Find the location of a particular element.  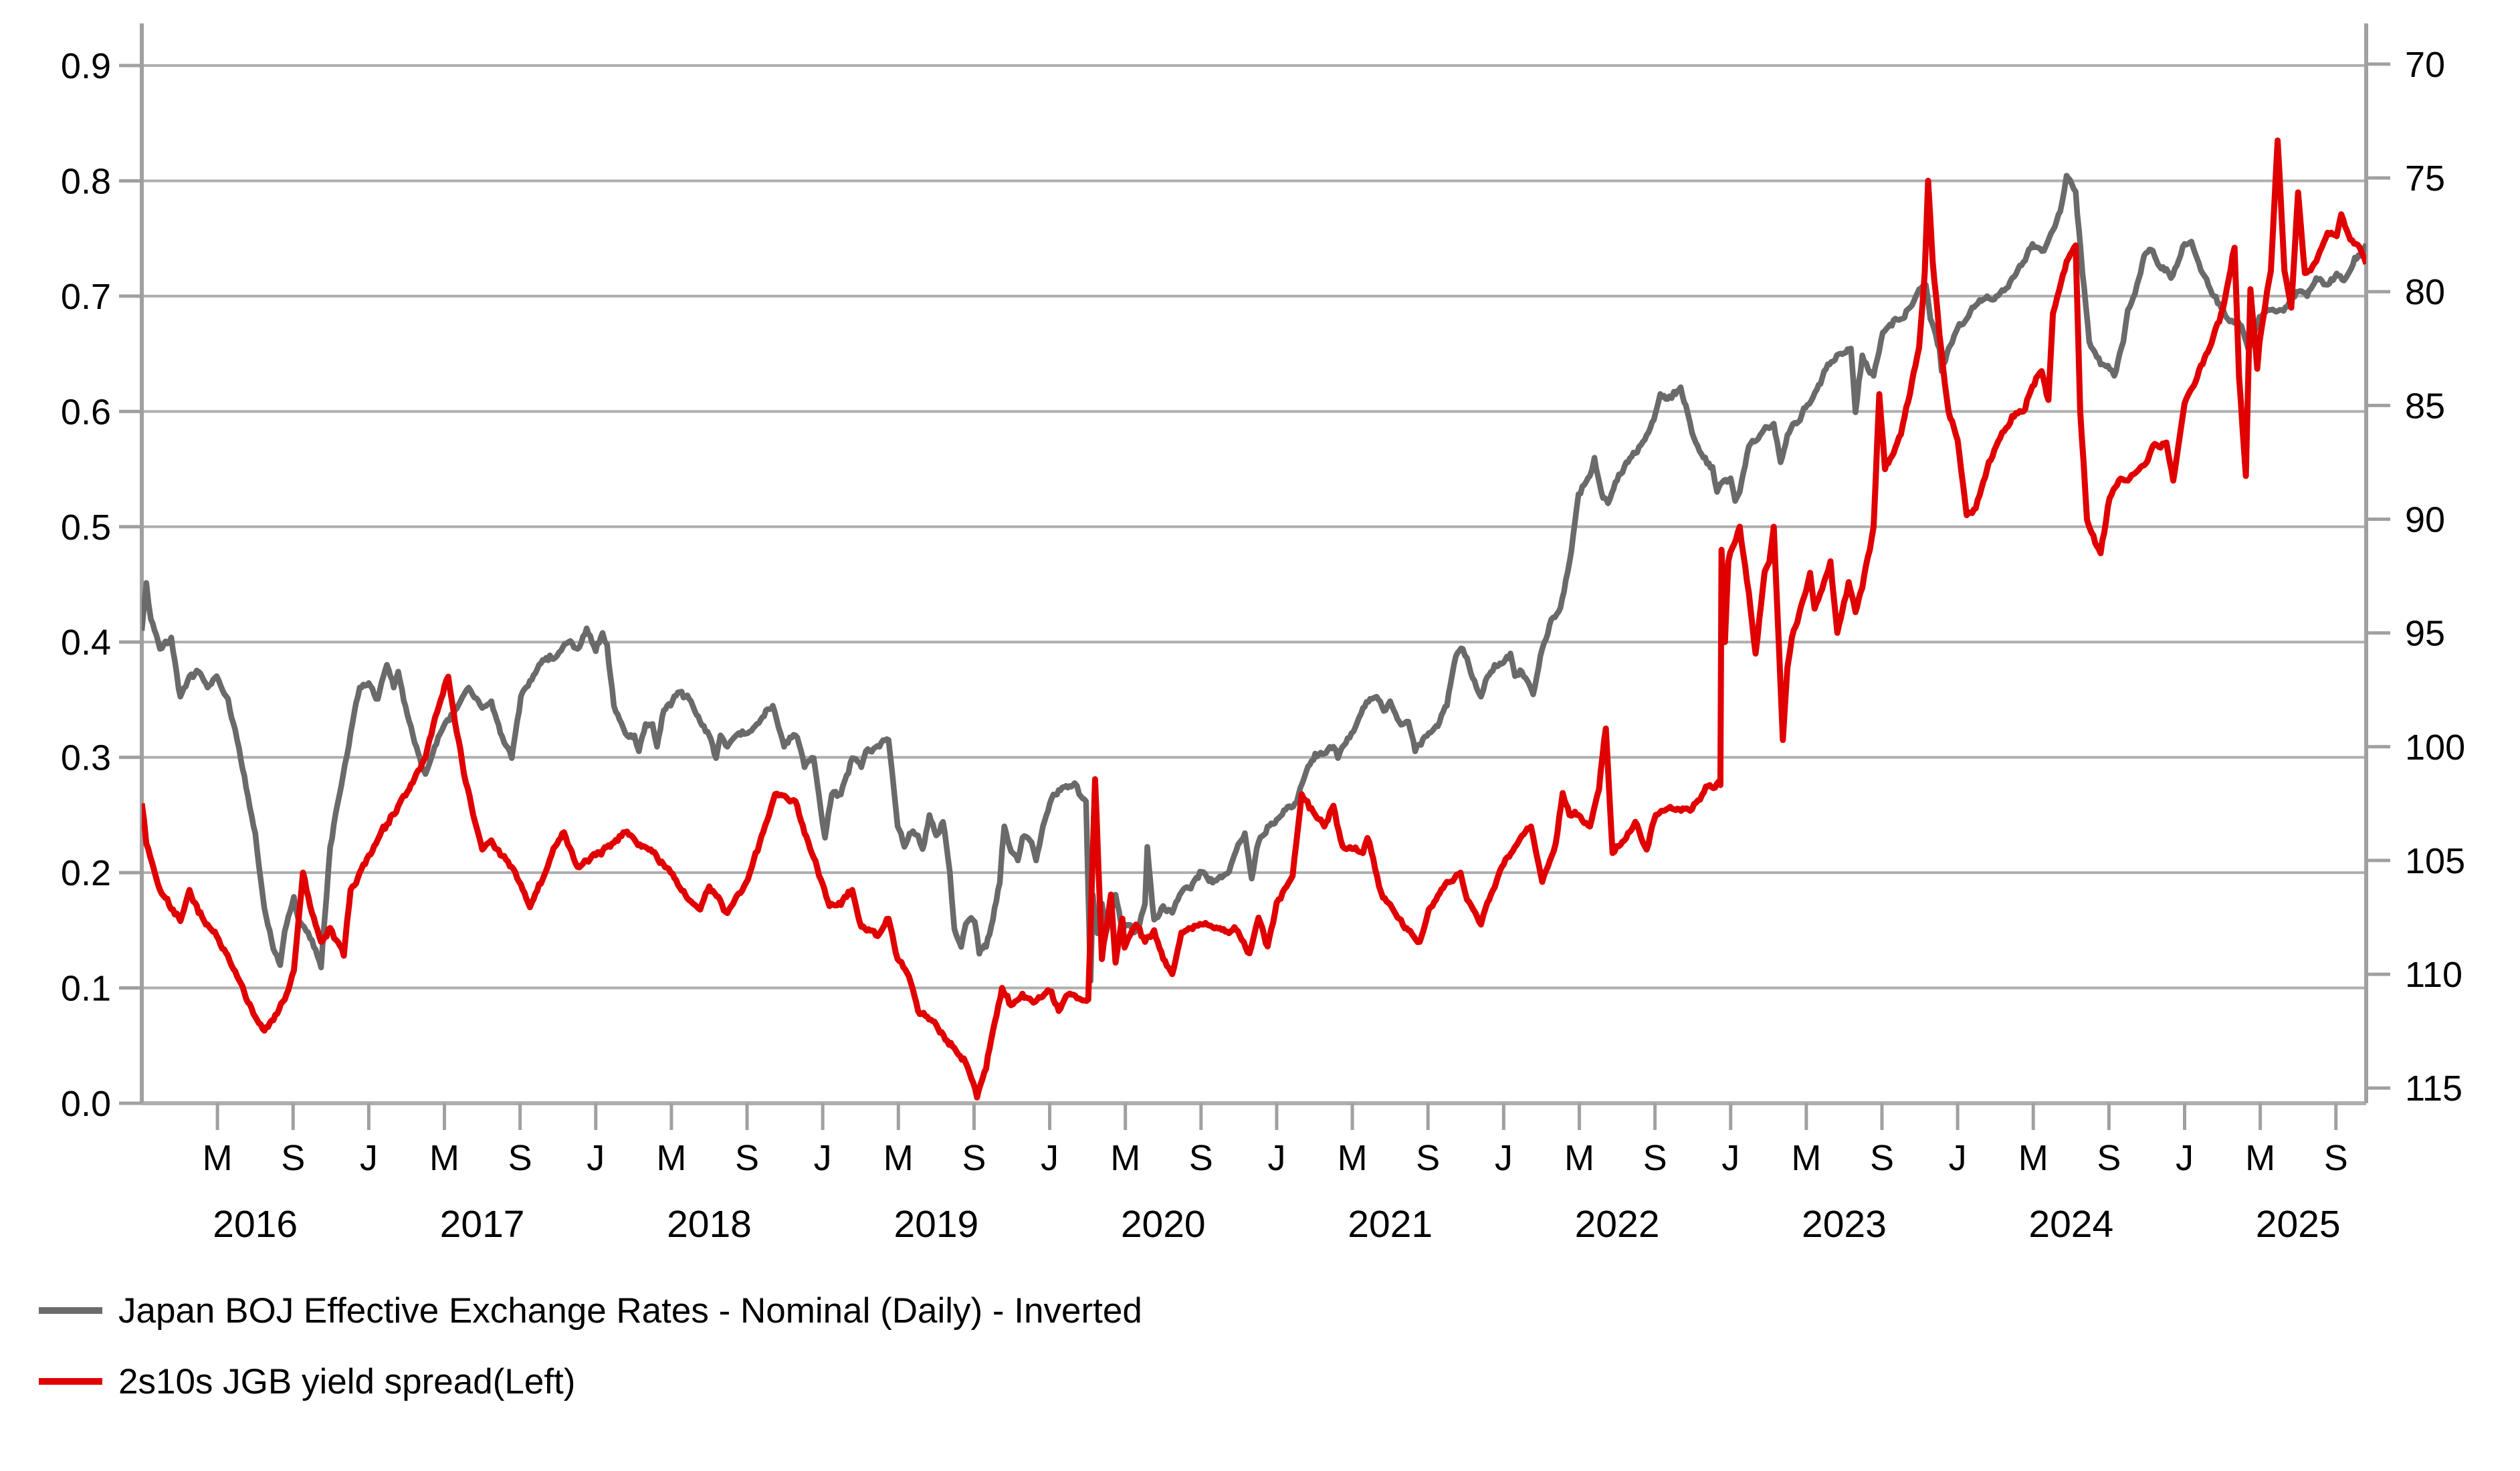

right-axis-tick-label: 115 is located at coordinates (2433, 1088).